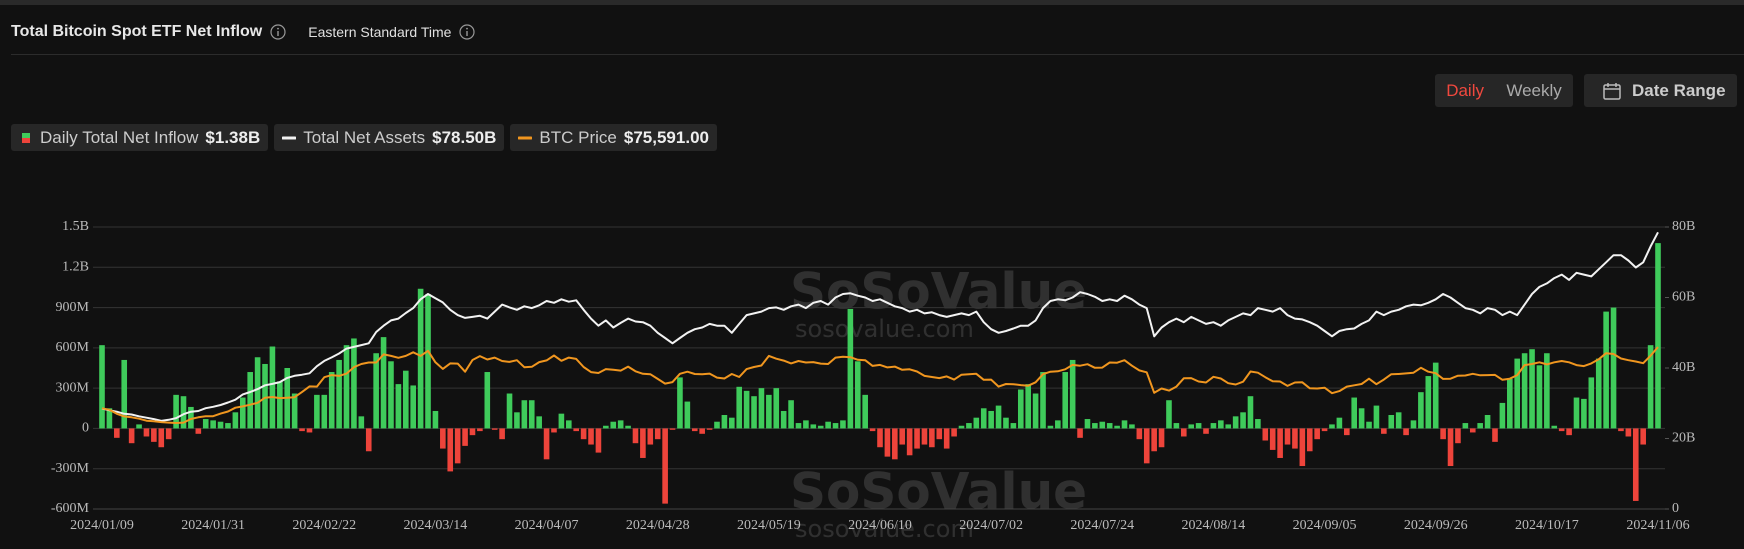  I want to click on x-tick-label: 2024/09/26, so click(1436, 525).